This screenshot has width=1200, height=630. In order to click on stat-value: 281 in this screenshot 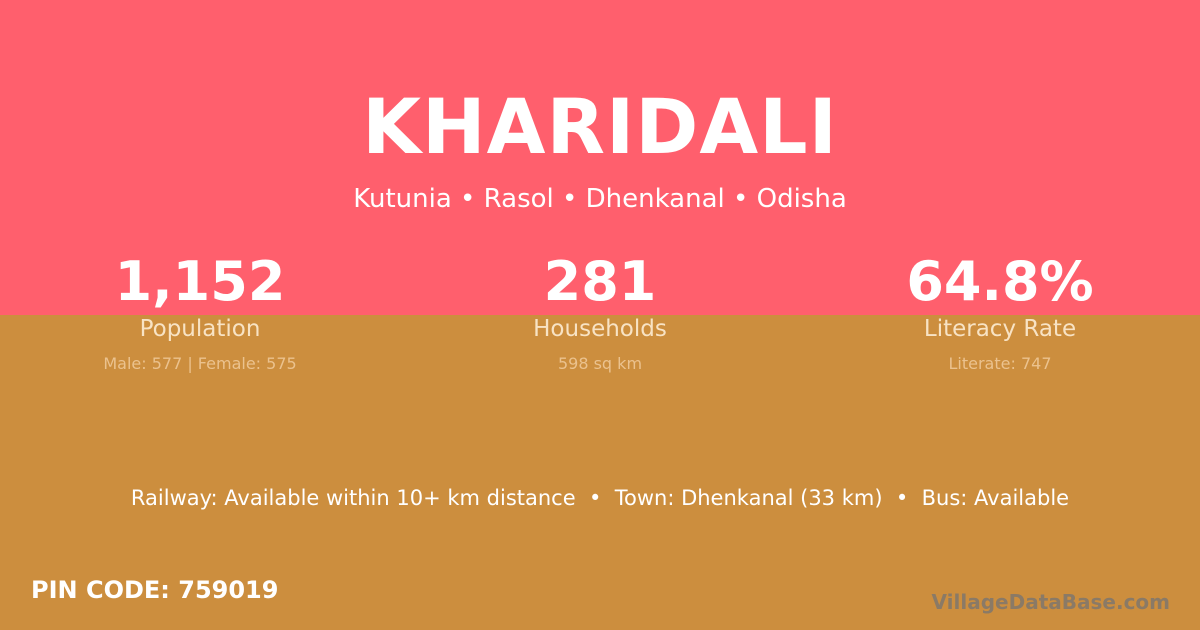, I will do `click(600, 281)`.